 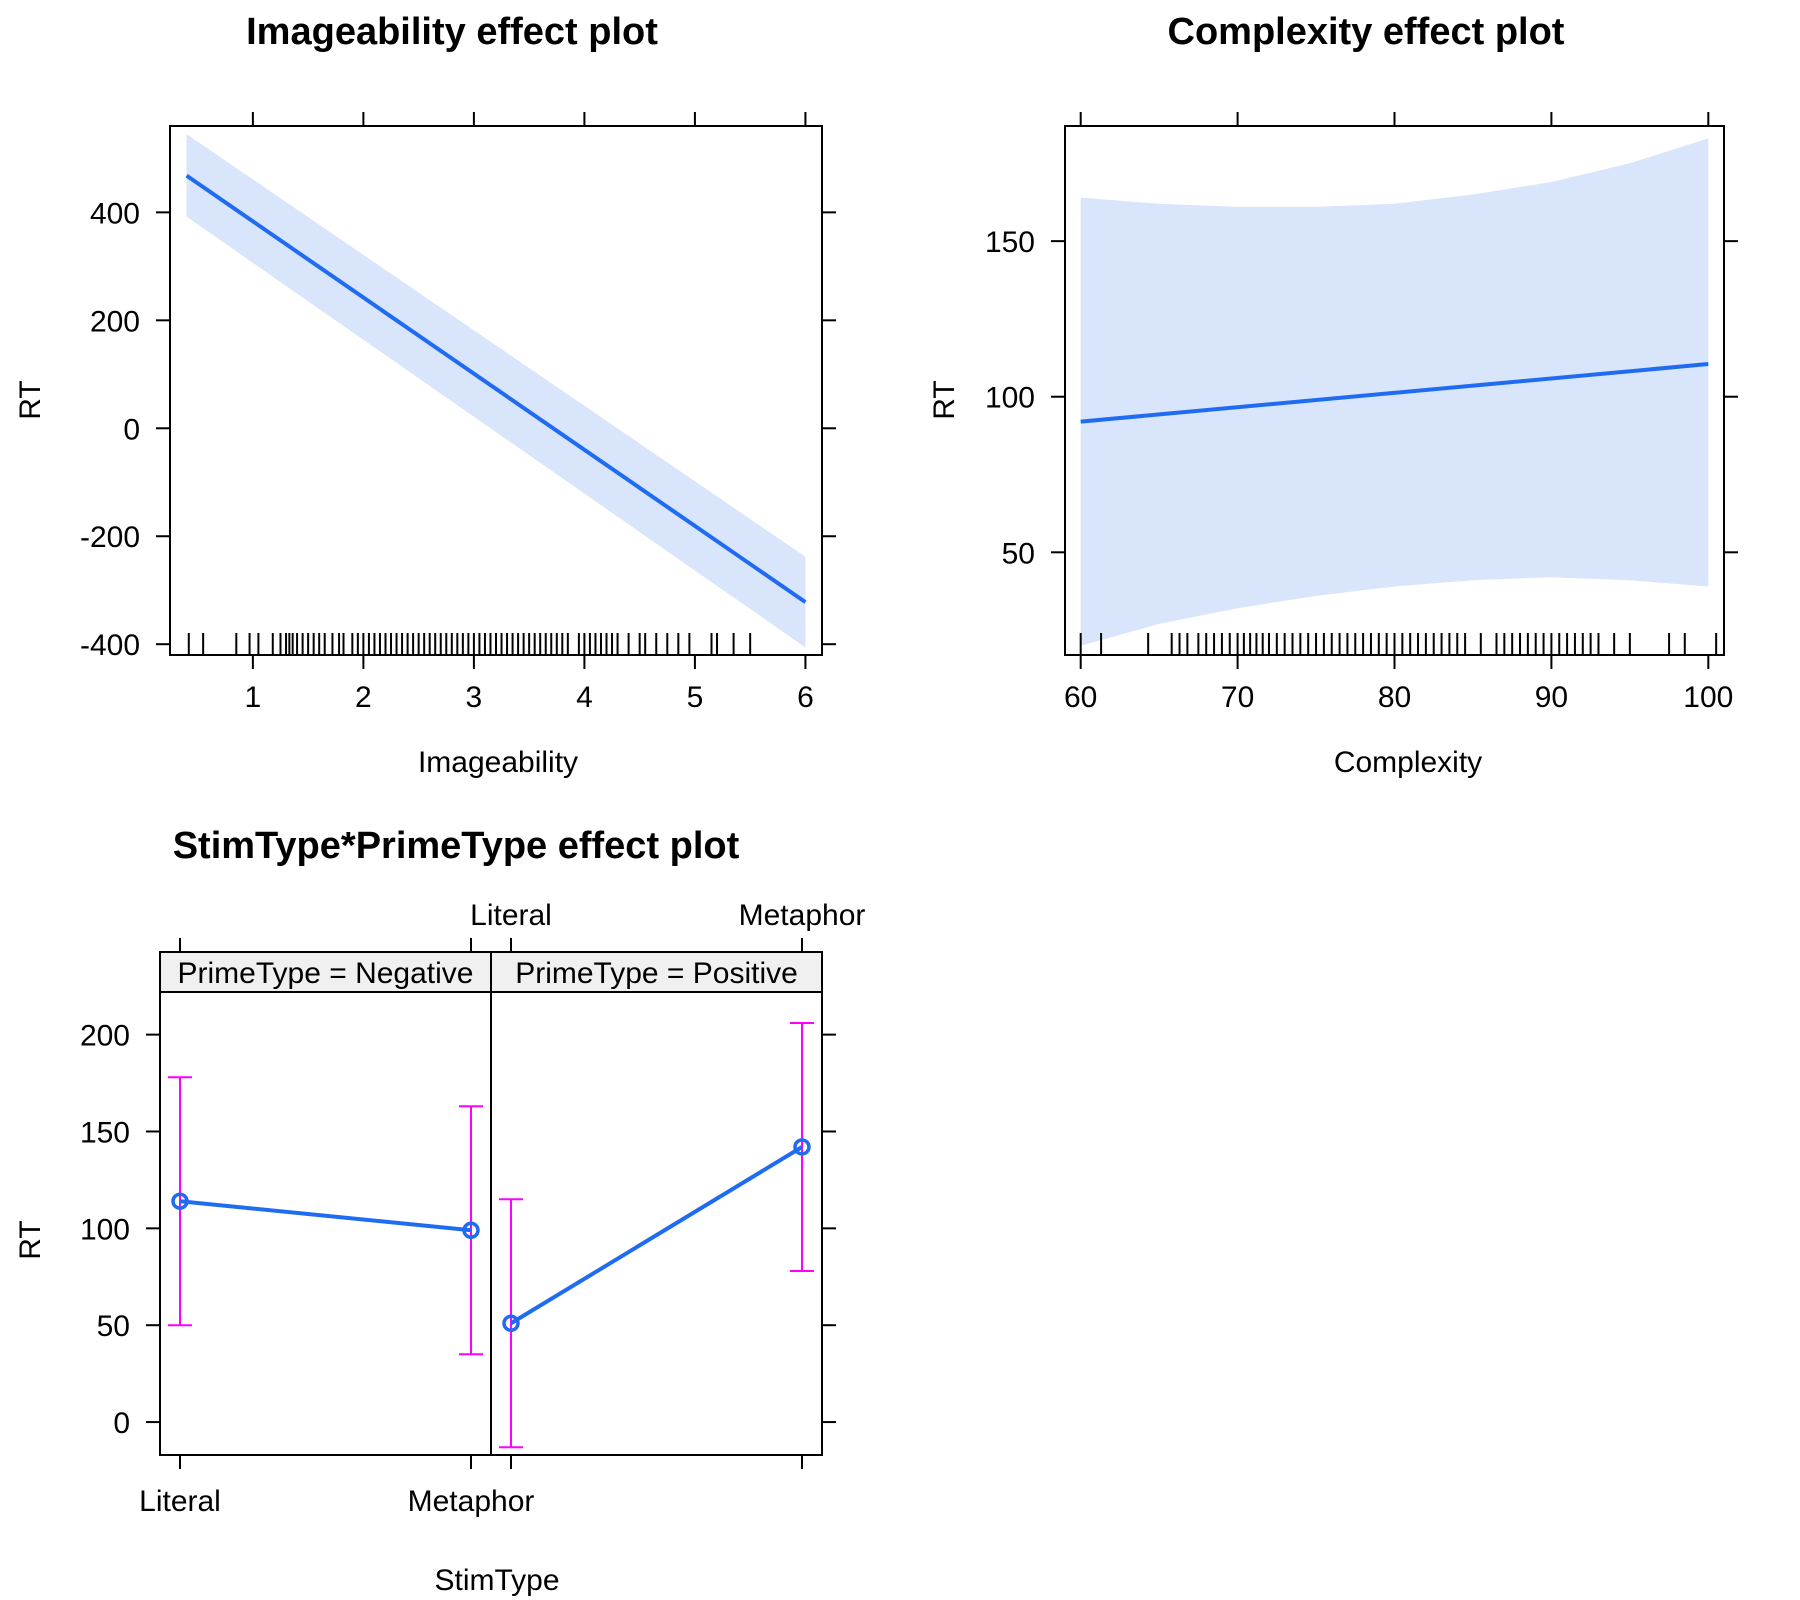 What do you see at coordinates (1237, 697) in the screenshot?
I see `p2-x-tick-label-1: 70` at bounding box center [1237, 697].